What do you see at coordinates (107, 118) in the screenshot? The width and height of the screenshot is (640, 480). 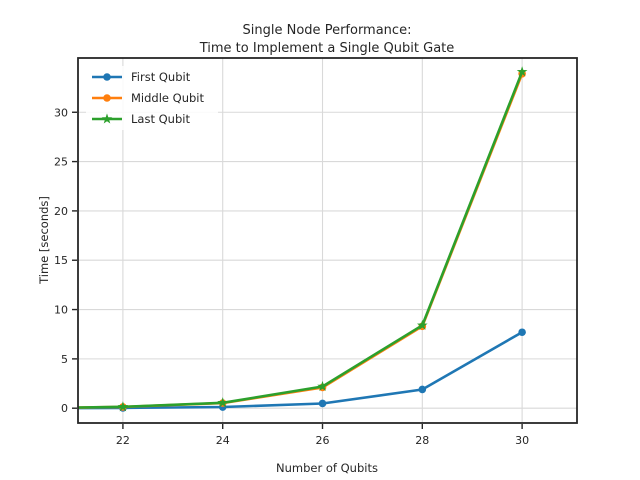 I see `legend-marker-last-qubit` at bounding box center [107, 118].